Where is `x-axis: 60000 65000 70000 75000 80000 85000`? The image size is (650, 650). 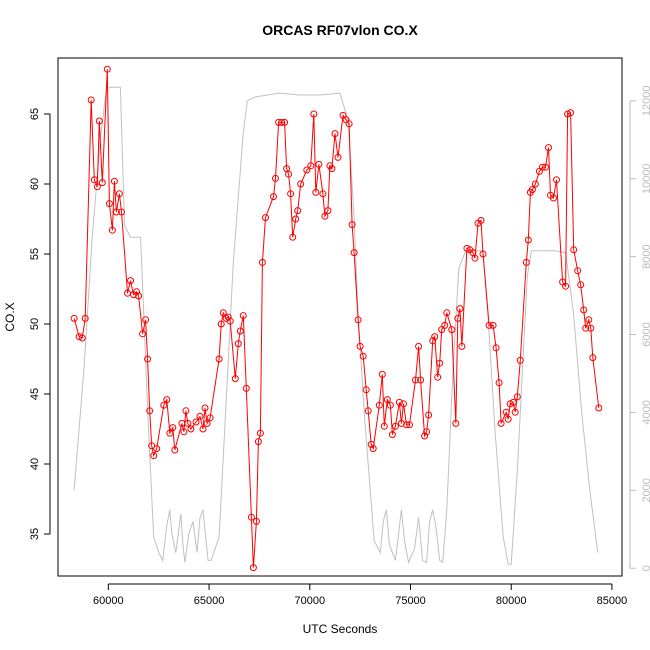
x-axis: 60000 65000 70000 75000 80000 85000 is located at coordinates (360, 595).